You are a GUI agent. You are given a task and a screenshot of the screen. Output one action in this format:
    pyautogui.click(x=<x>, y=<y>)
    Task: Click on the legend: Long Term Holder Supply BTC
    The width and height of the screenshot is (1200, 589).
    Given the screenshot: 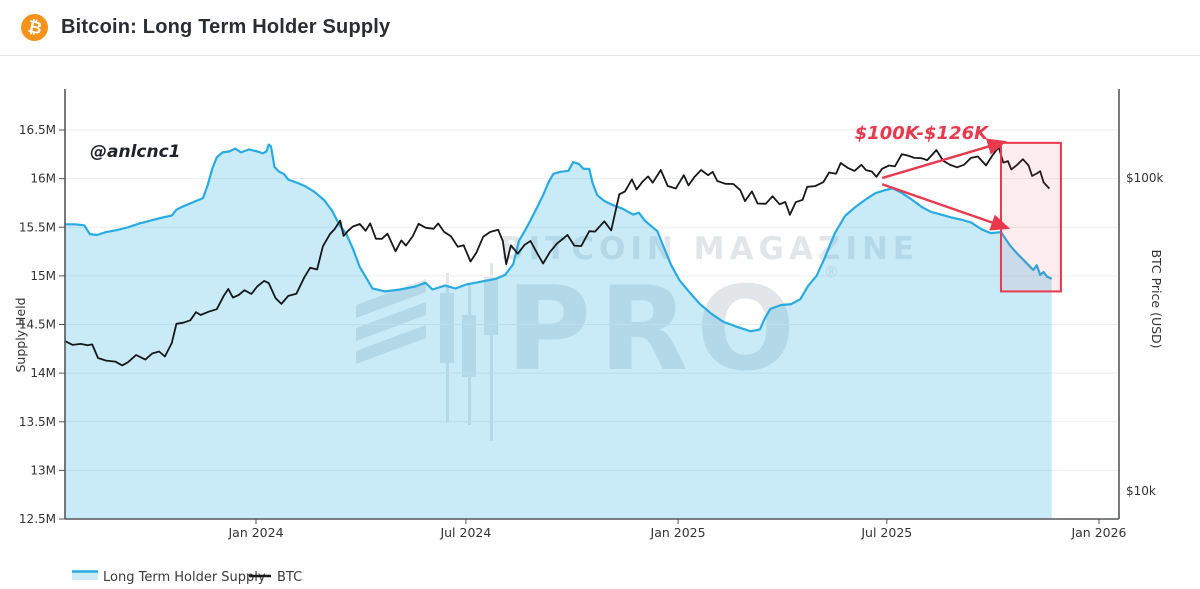 What is the action you would take?
    pyautogui.click(x=187, y=577)
    